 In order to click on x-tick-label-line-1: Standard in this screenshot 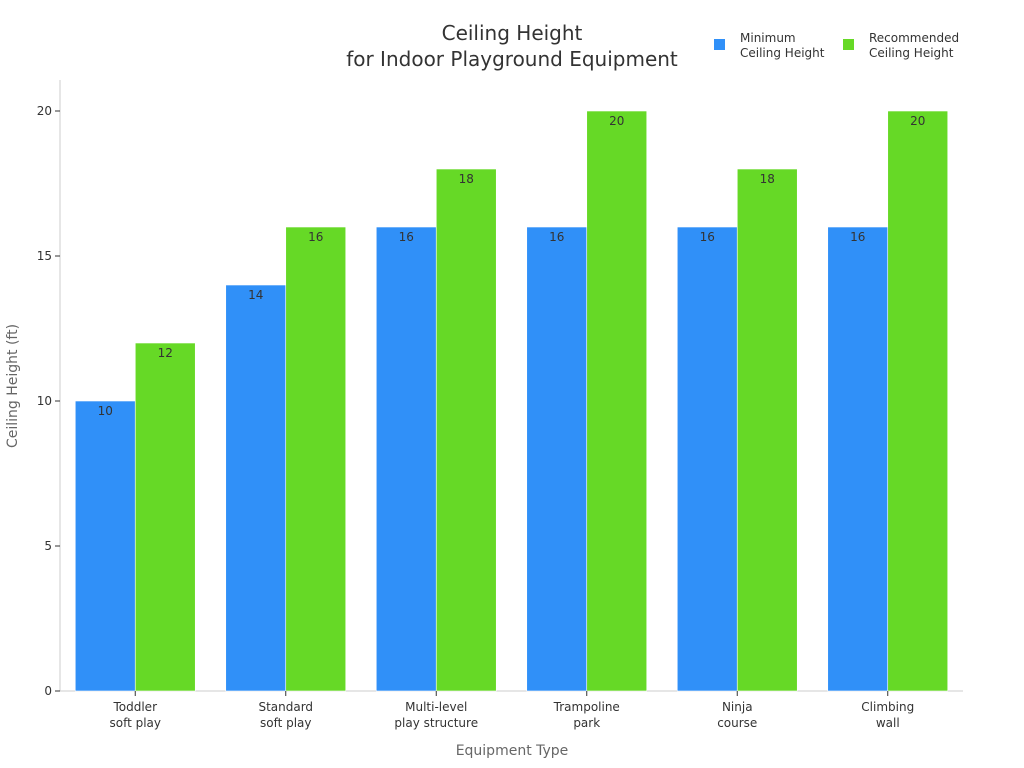, I will do `click(285, 707)`.